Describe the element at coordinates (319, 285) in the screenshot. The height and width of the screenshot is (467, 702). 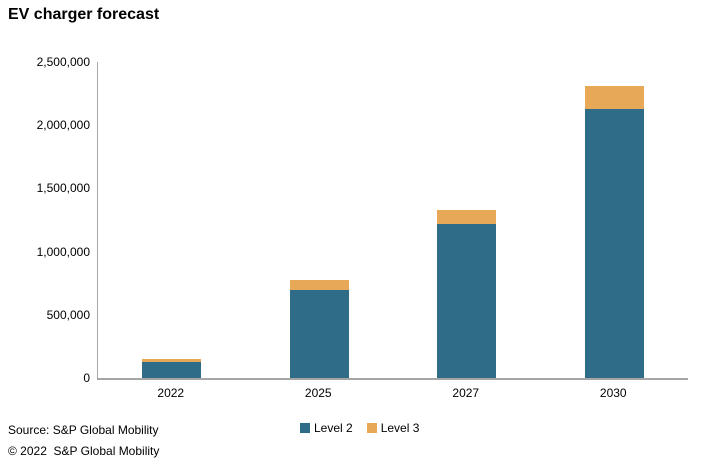
I see `bar-segment-level-3-2025` at that location.